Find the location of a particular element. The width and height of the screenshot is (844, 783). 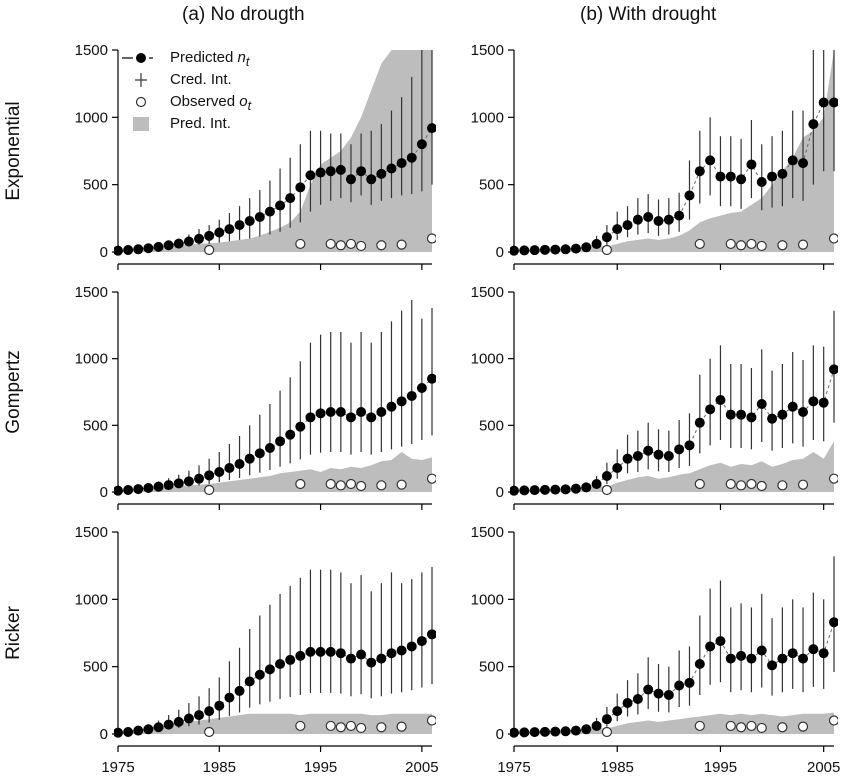

legend-item-pred-int: Pred. Int. is located at coordinates (205, 124).